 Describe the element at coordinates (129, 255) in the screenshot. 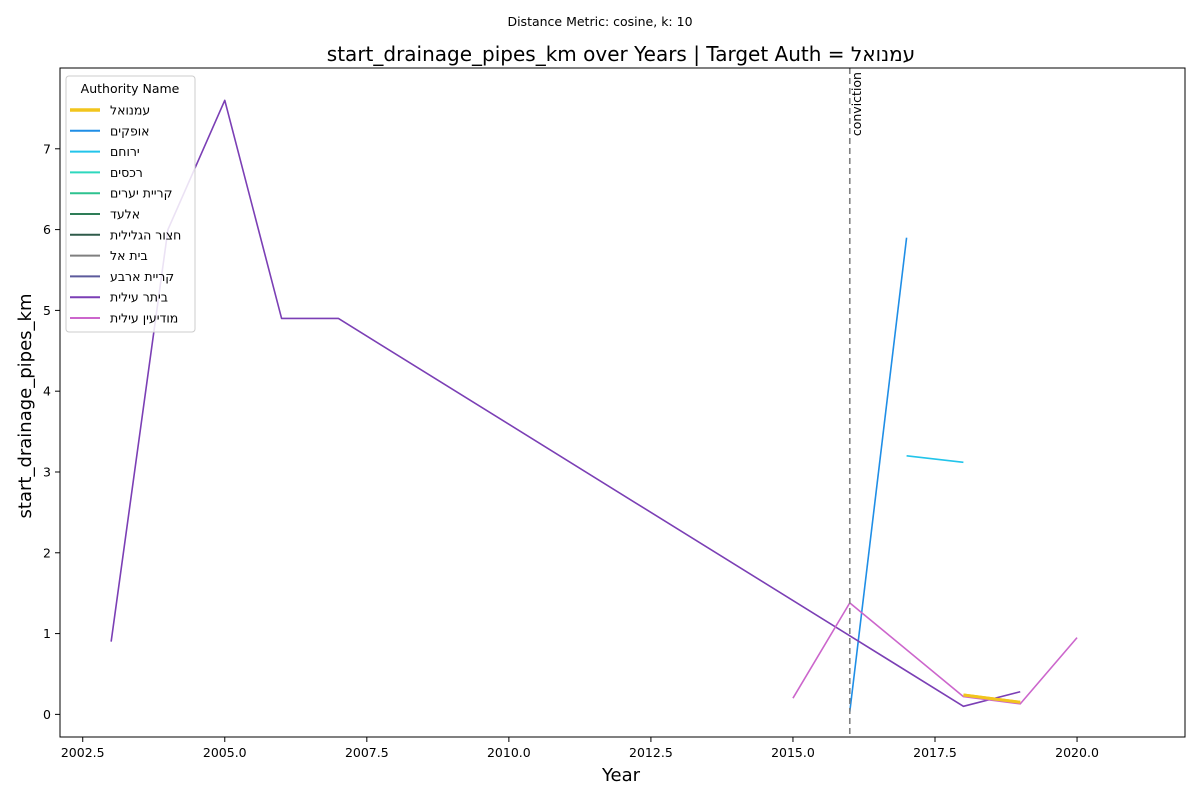

I see `legend-label: בית אל` at that location.